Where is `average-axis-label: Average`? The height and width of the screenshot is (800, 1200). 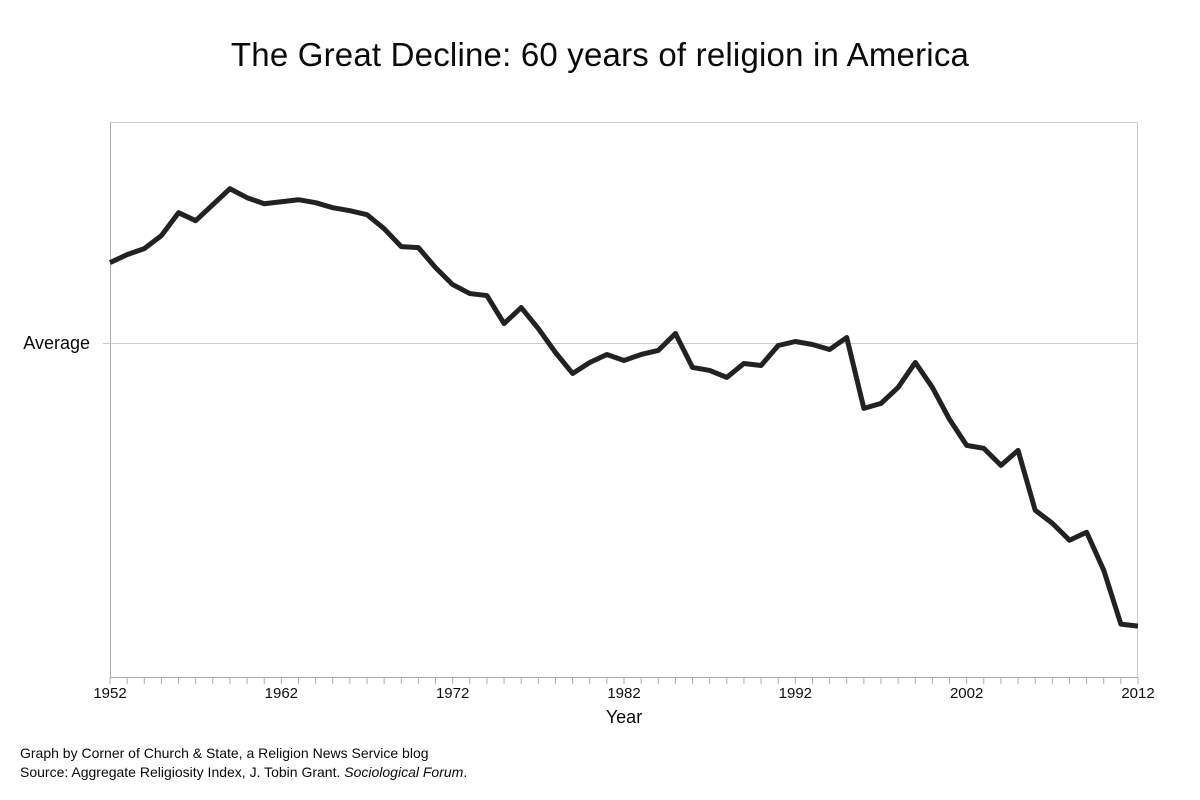
average-axis-label: Average is located at coordinates (56, 343).